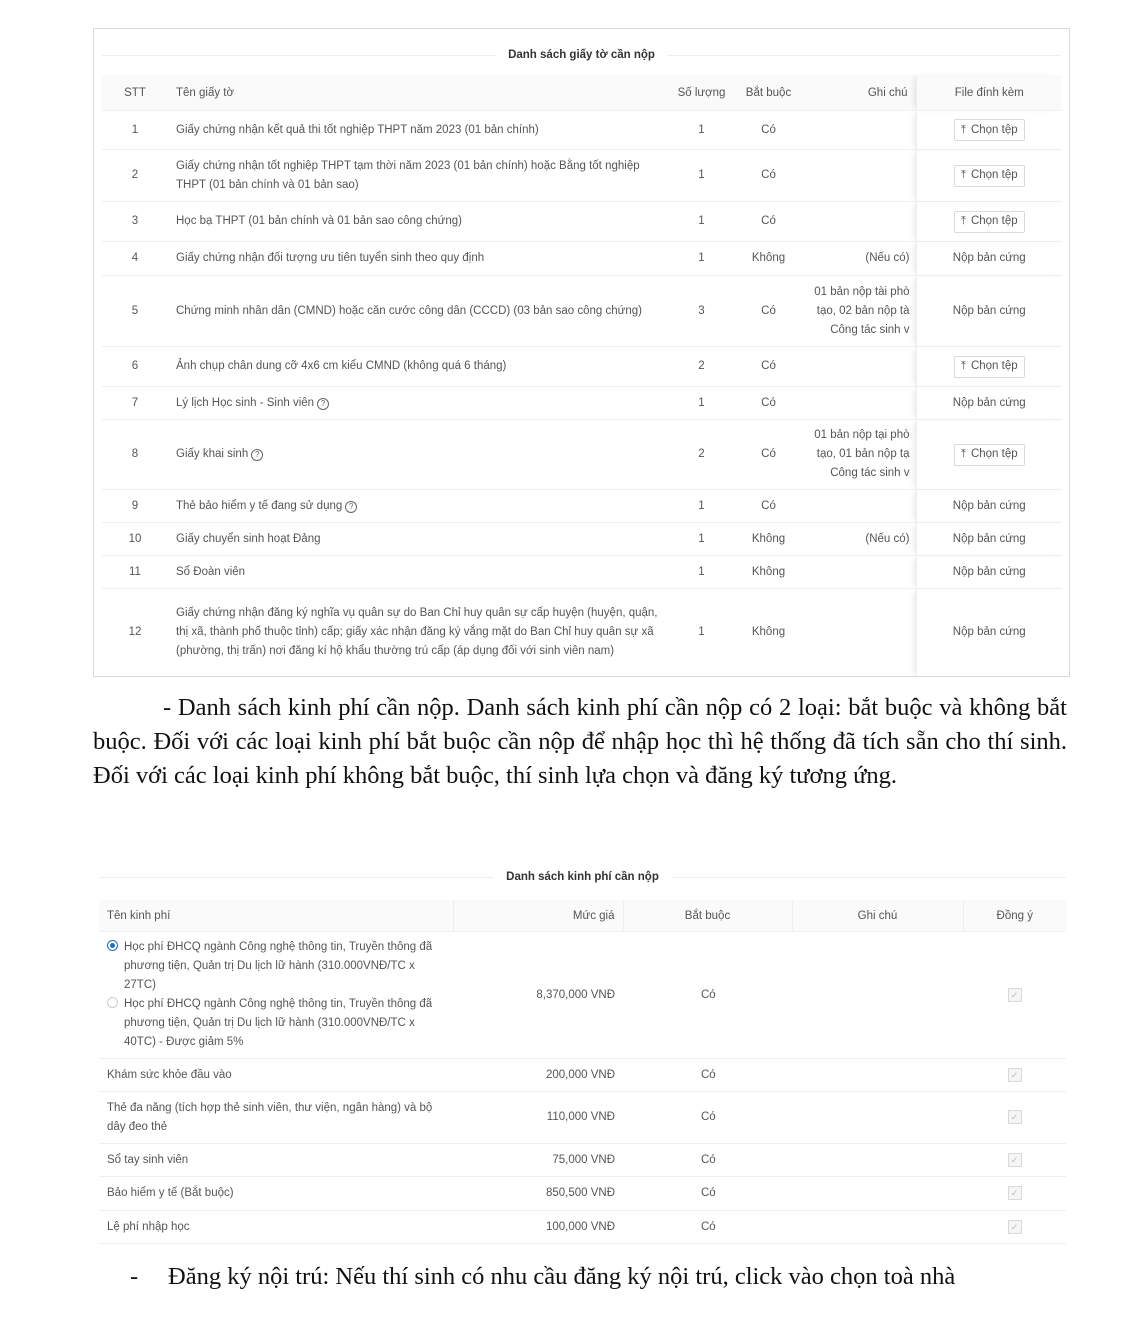  What do you see at coordinates (276, 1227) in the screenshot?
I see `fee-name: Lệ phí nhập học` at bounding box center [276, 1227].